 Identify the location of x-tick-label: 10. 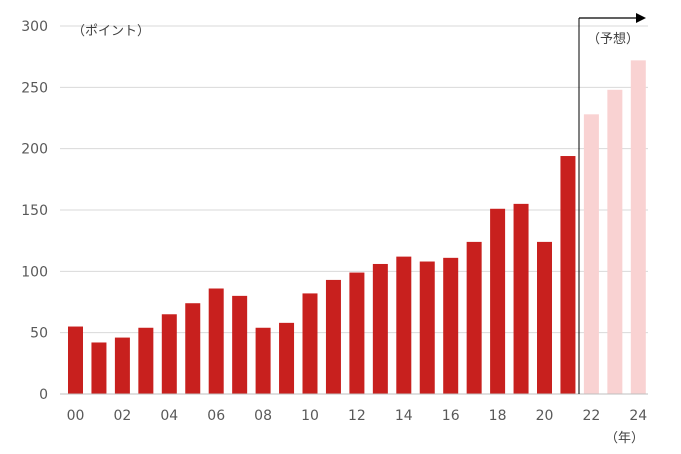
(310, 416).